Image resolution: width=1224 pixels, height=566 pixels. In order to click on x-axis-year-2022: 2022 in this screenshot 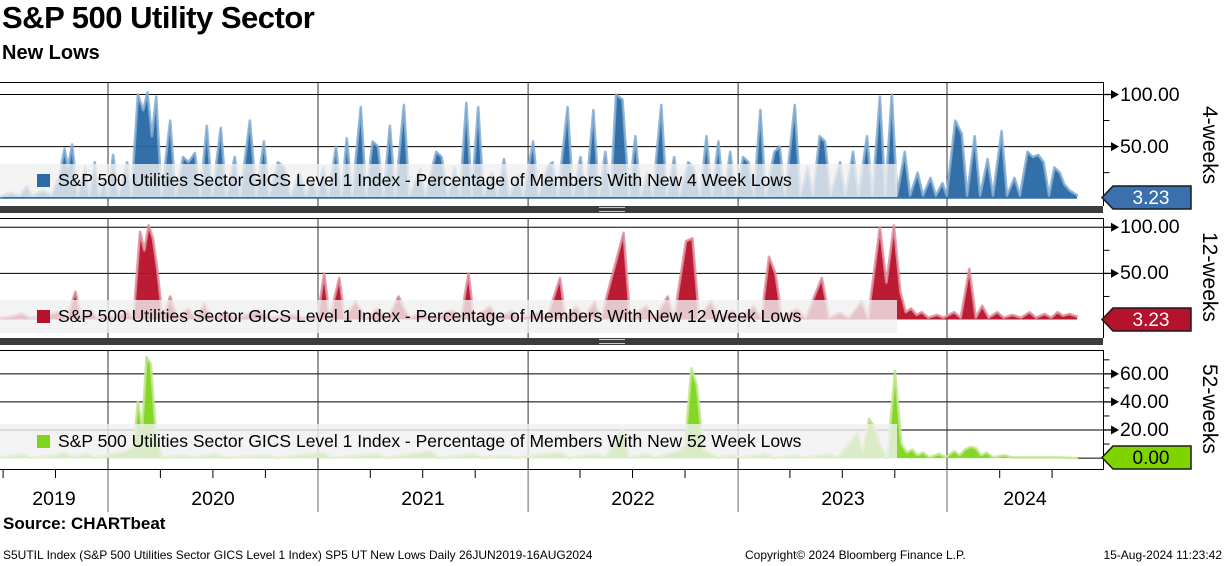, I will do `click(633, 499)`.